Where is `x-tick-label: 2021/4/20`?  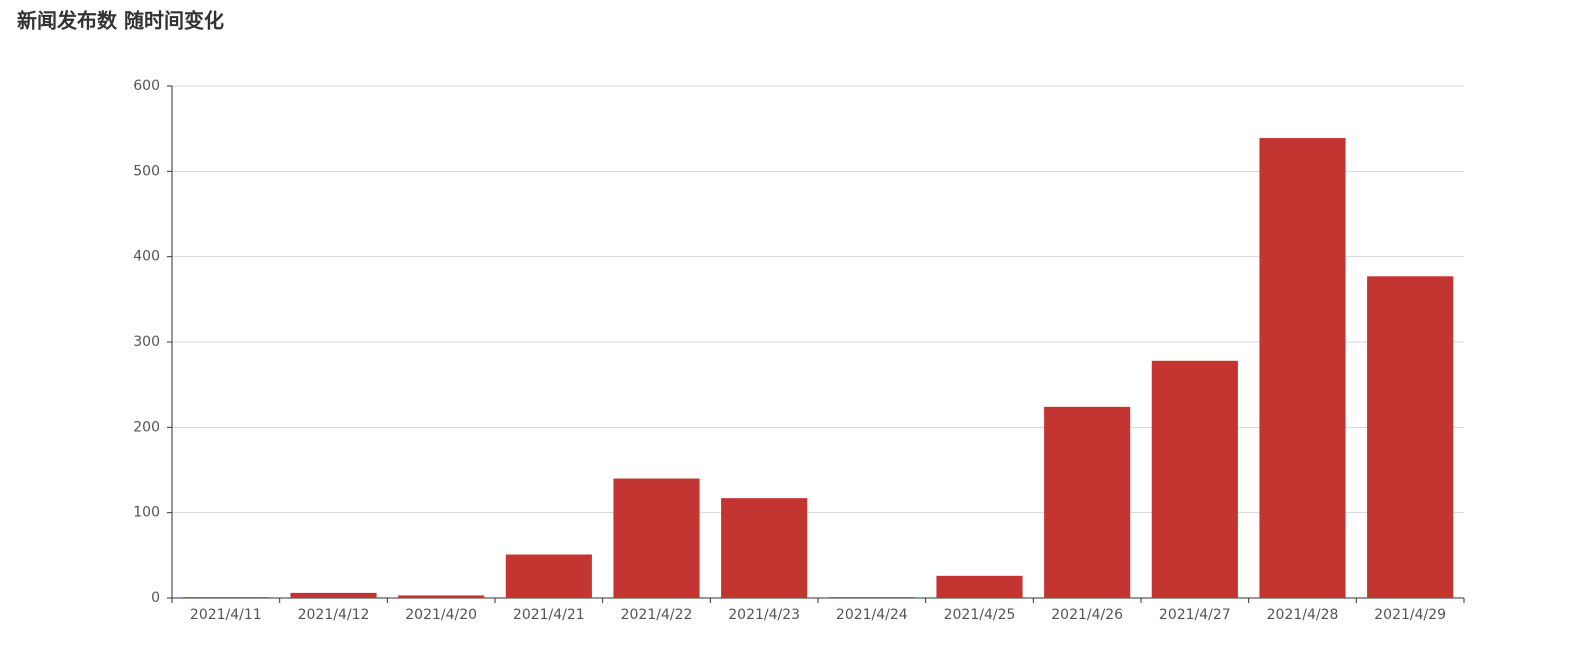 x-tick-label: 2021/4/20 is located at coordinates (441, 615).